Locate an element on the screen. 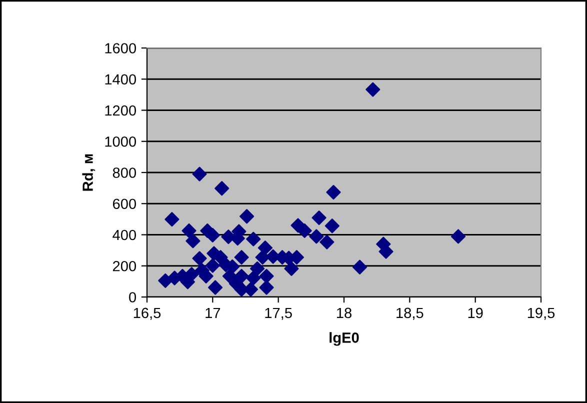  y-tick-label: 600 is located at coordinates (124, 204).